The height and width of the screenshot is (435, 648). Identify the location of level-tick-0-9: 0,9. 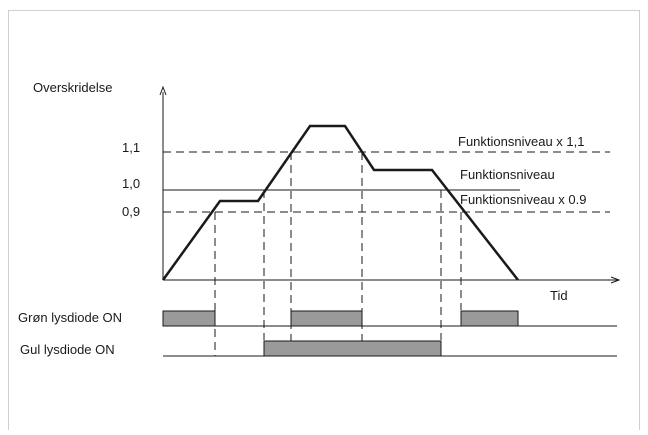
(131, 211).